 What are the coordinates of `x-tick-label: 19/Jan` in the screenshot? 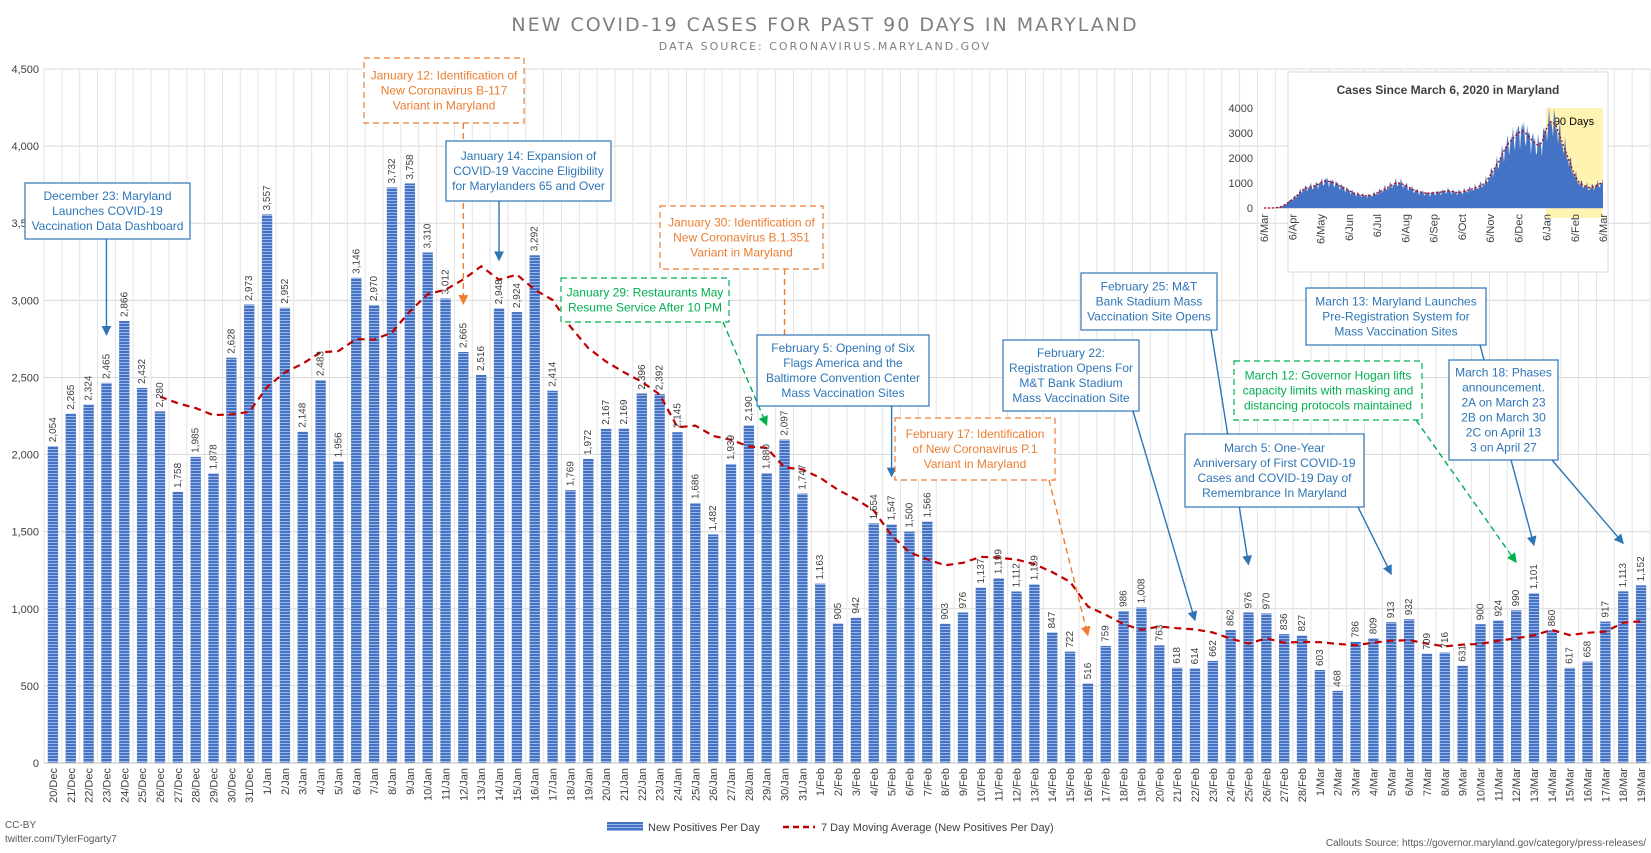 It's located at (589, 784).